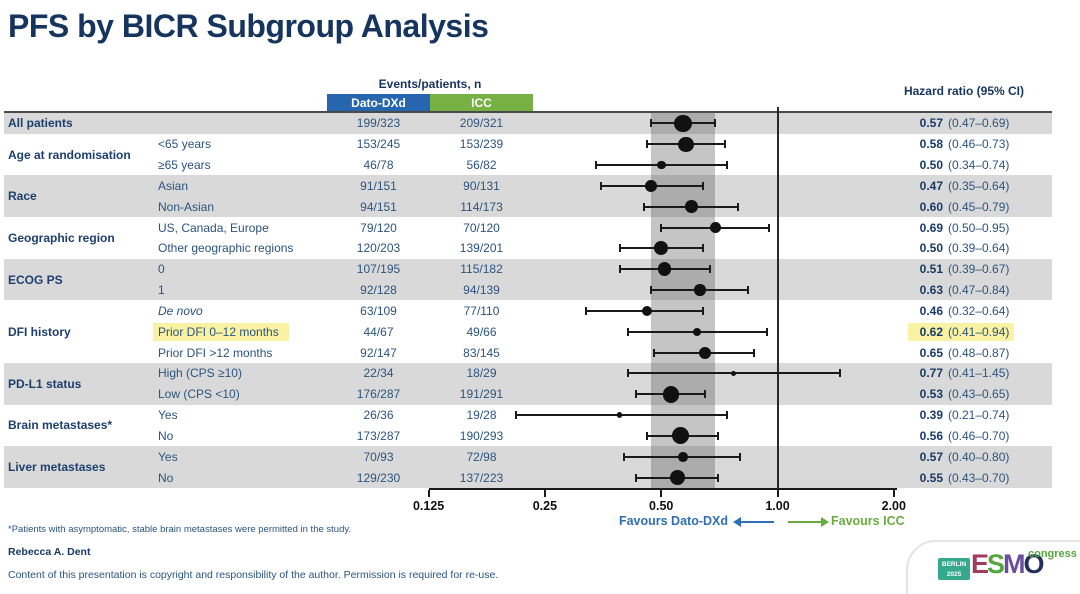 Image resolution: width=1080 pixels, height=594 pixels. What do you see at coordinates (931, 144) in the screenshot?
I see `hr-value: 0.58` at bounding box center [931, 144].